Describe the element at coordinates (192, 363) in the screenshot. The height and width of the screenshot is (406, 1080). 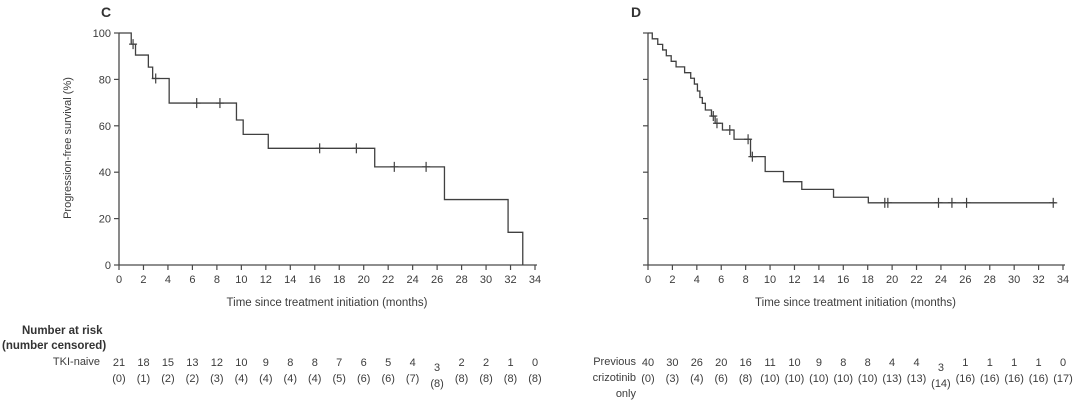
I see `at-risk-value: 13` at that location.